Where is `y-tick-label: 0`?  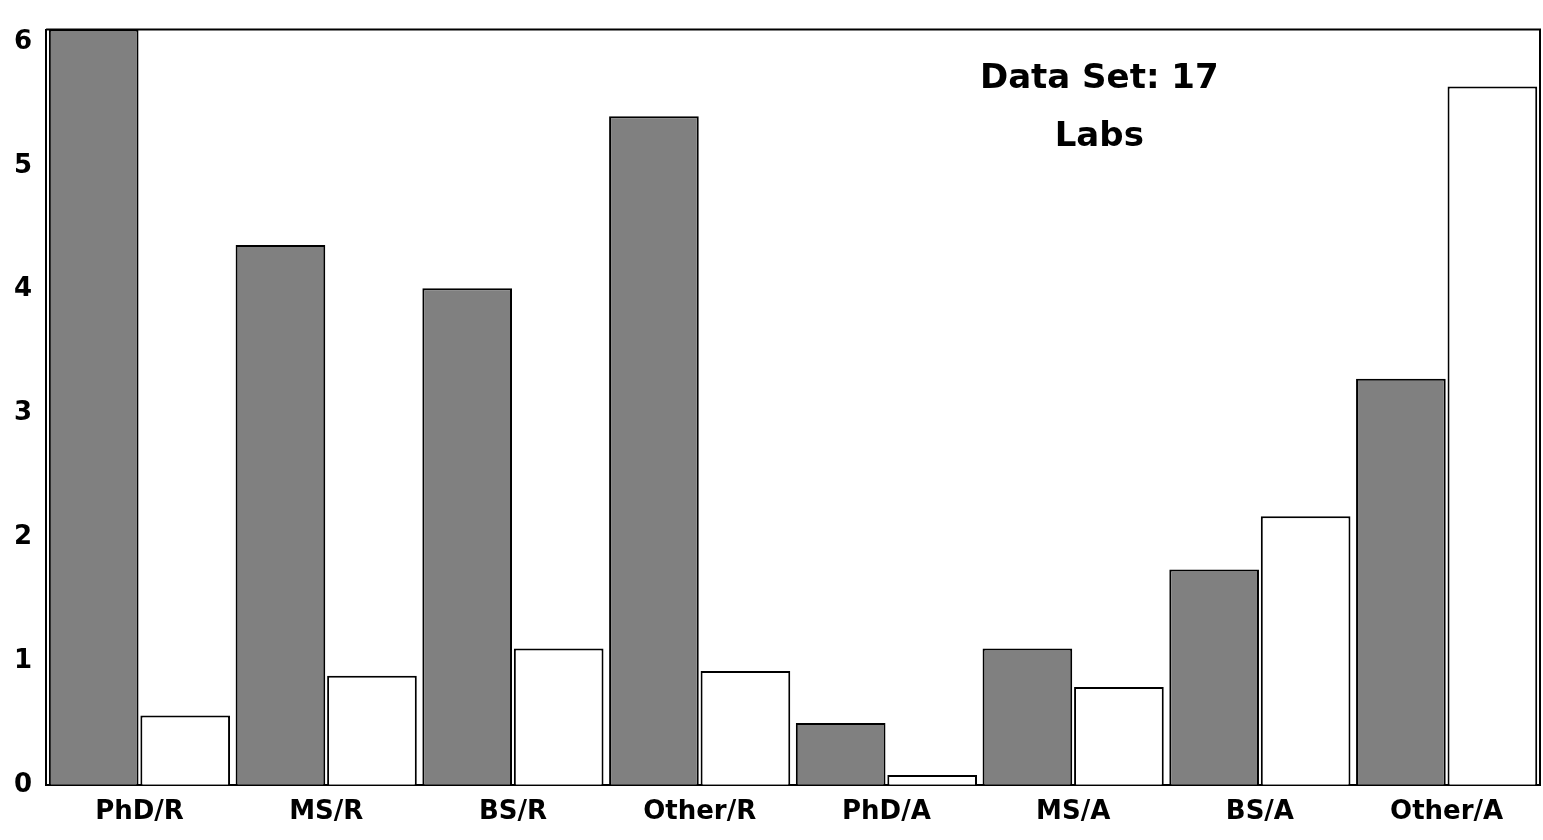
y-tick-label: 0 is located at coordinates (23, 782).